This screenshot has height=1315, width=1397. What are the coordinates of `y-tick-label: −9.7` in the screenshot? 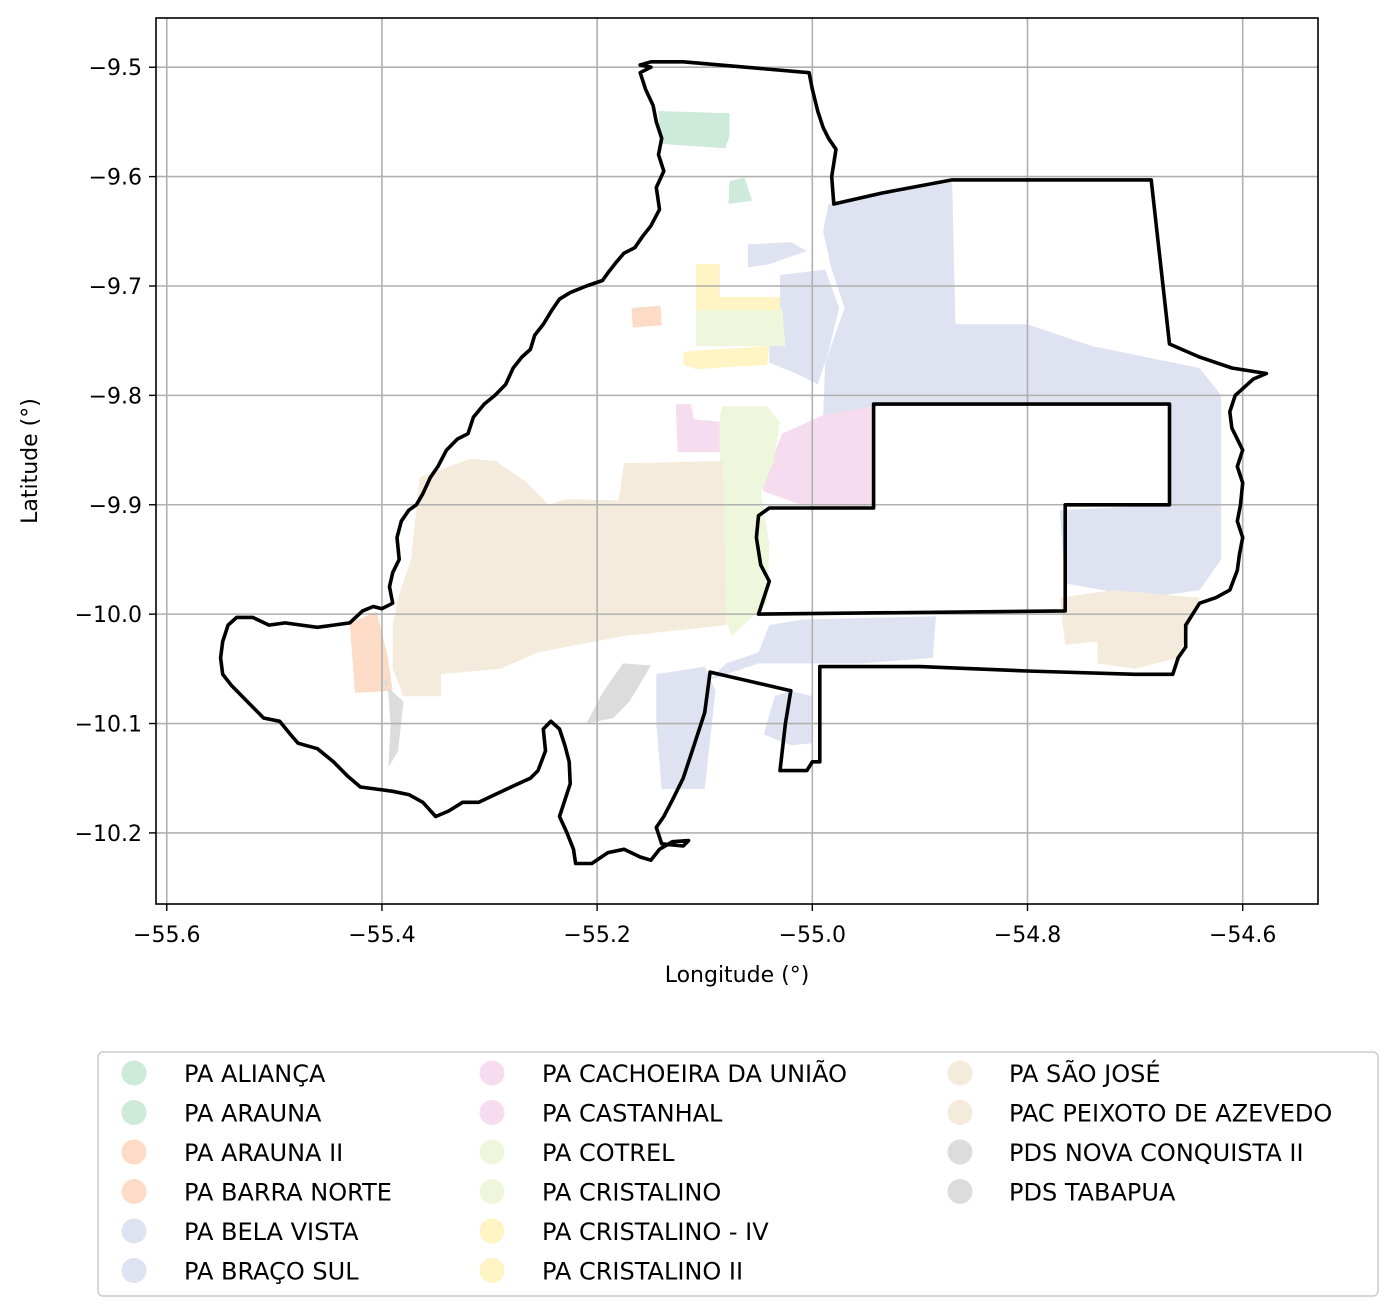 It's located at (115, 287).